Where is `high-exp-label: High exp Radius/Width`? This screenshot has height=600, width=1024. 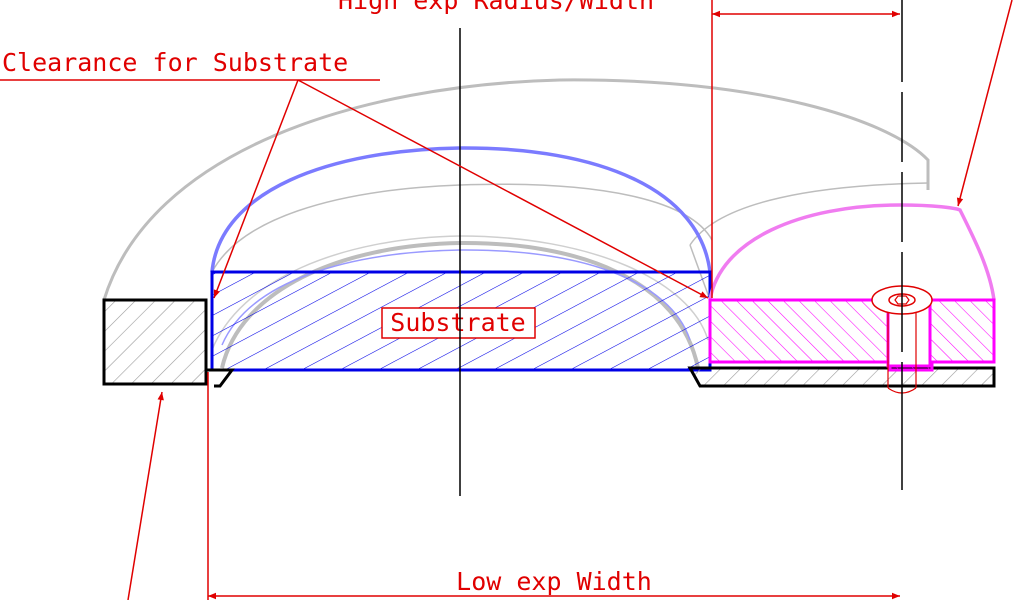
high-exp-label: High exp Radius/Width is located at coordinates (496, 7).